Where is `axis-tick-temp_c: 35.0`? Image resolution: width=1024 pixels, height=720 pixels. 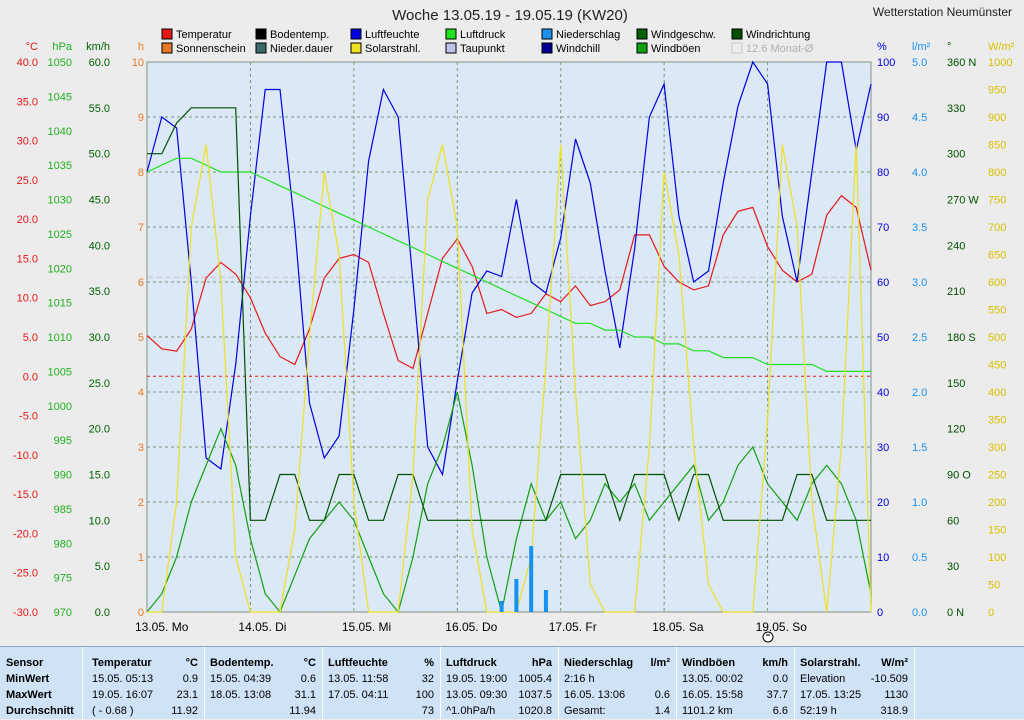
axis-tick-temp_c: 35.0 is located at coordinates (27, 102).